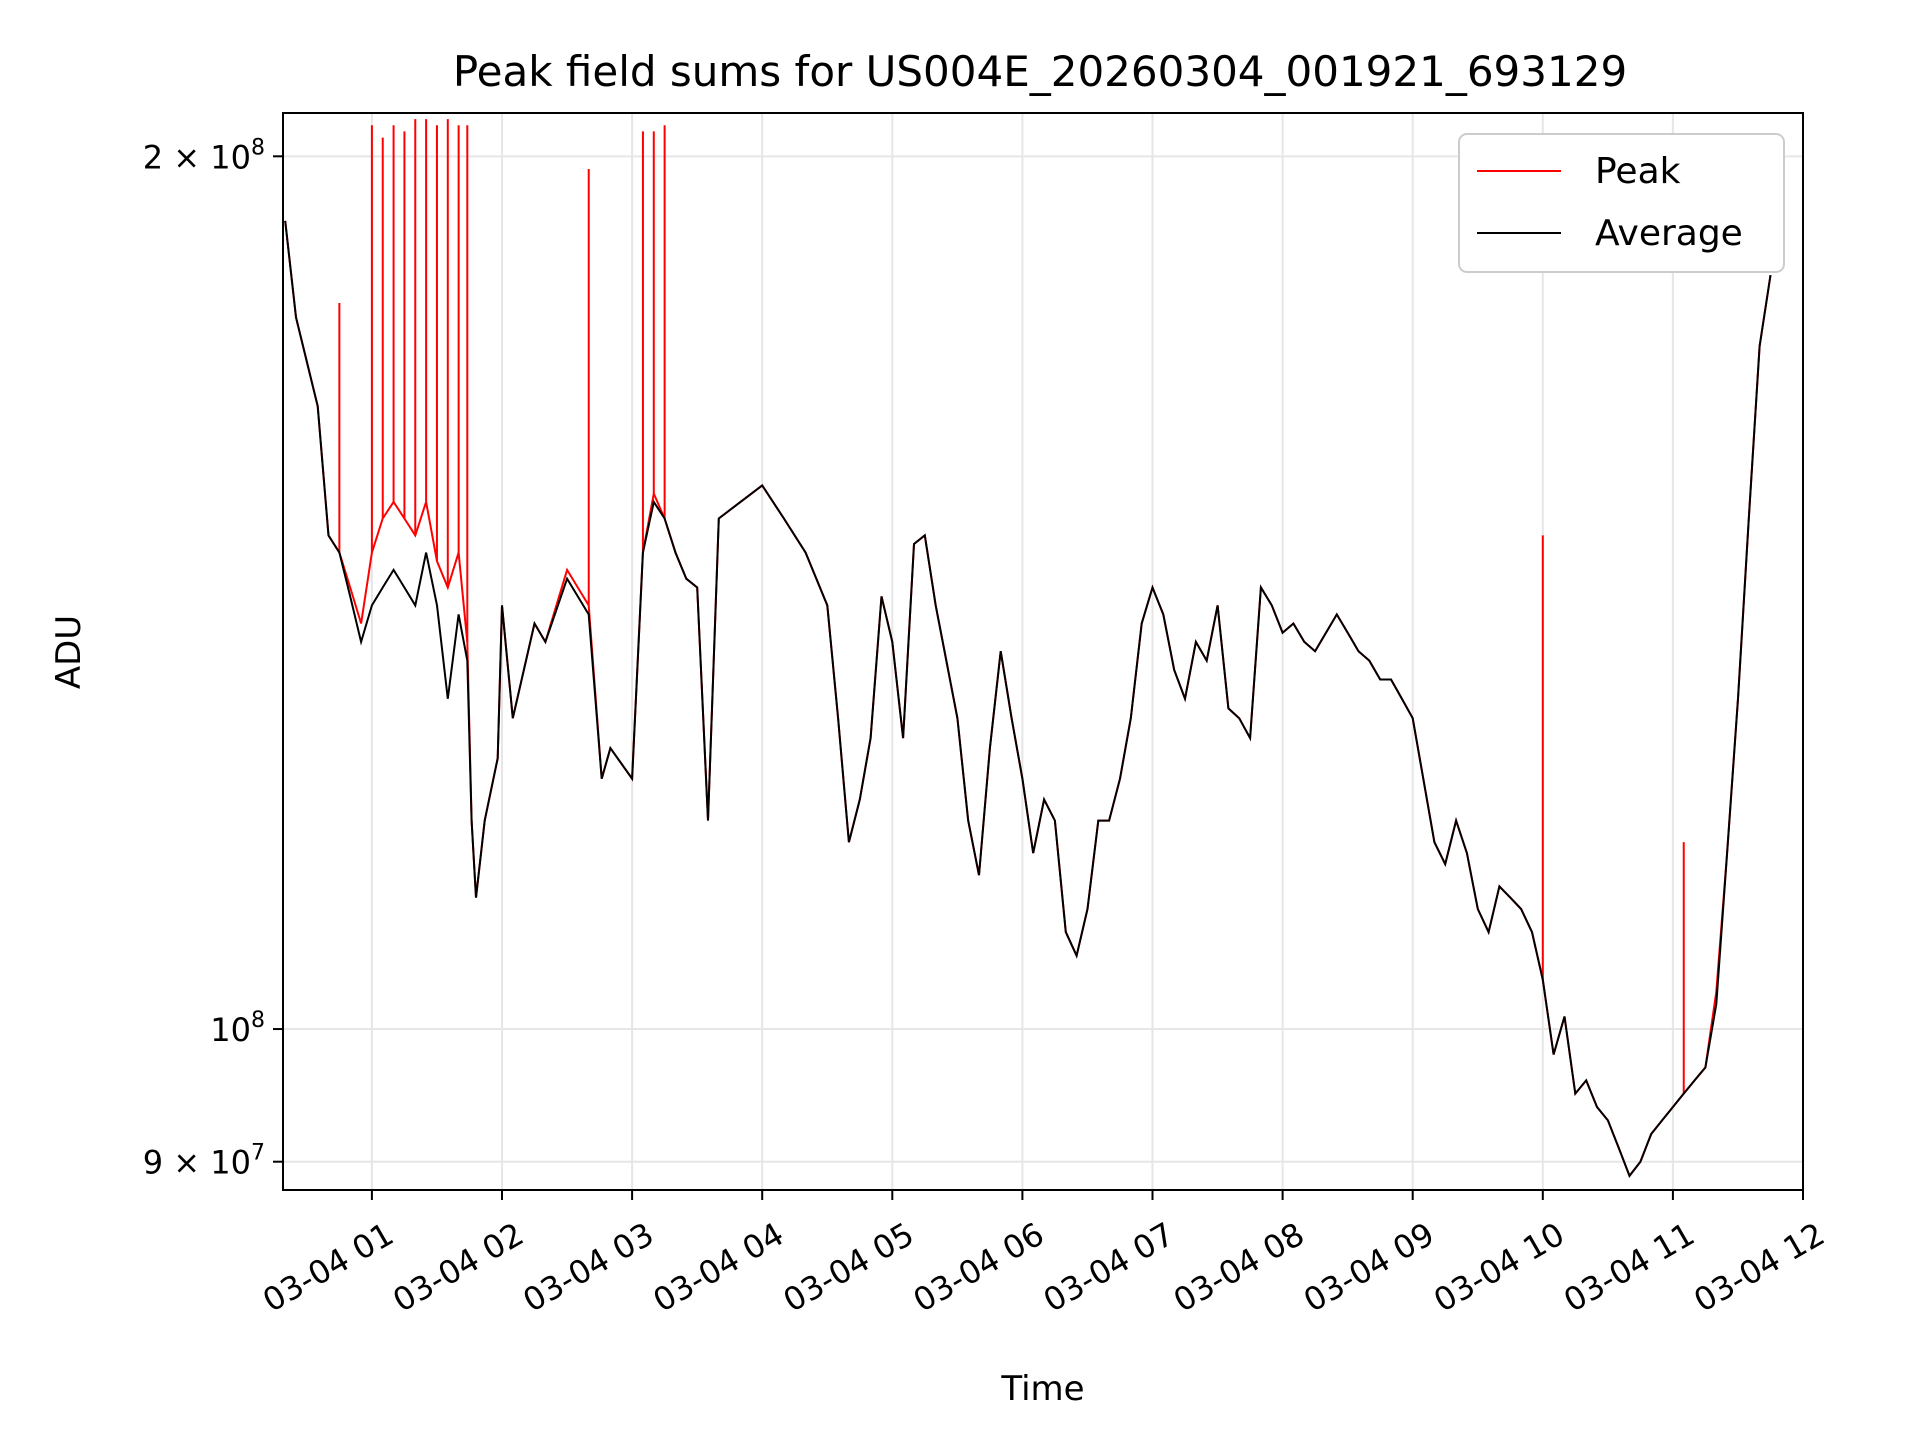 This screenshot has height=1440, width=1920. What do you see at coordinates (69, 652) in the screenshot?
I see `y-axis-label: ADU` at bounding box center [69, 652].